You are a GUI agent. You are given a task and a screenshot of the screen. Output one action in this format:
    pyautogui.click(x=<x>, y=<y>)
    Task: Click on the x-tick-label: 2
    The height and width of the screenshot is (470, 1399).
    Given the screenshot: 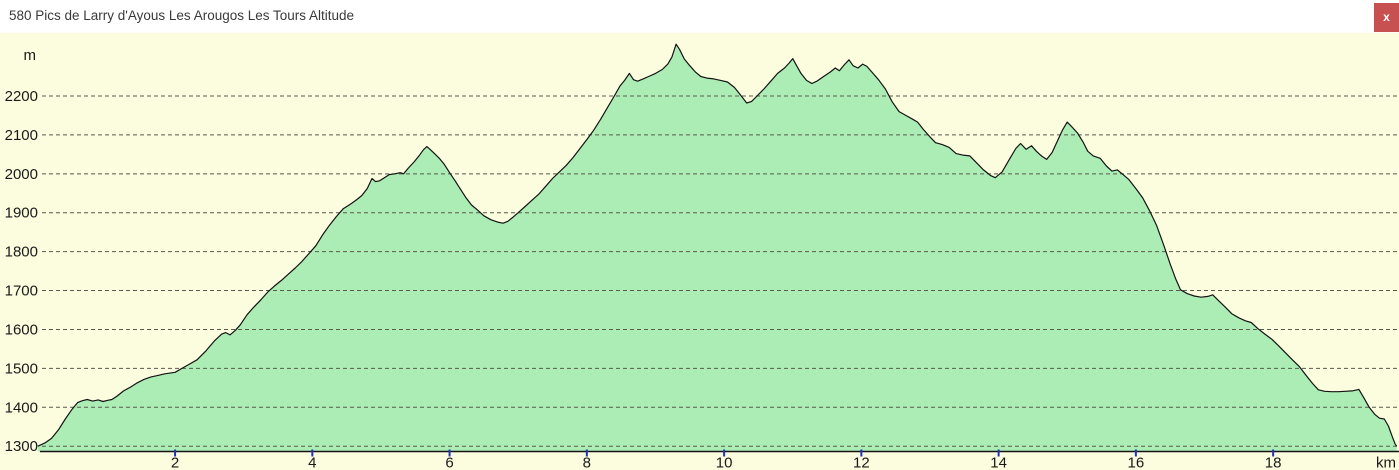 What is the action you would take?
    pyautogui.click(x=175, y=462)
    